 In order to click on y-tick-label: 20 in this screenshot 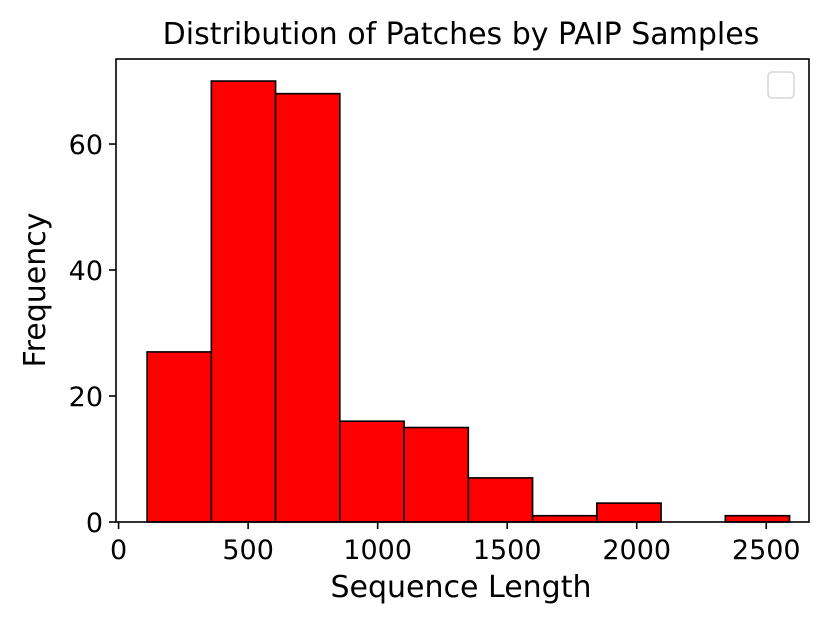, I will do `click(86, 397)`.